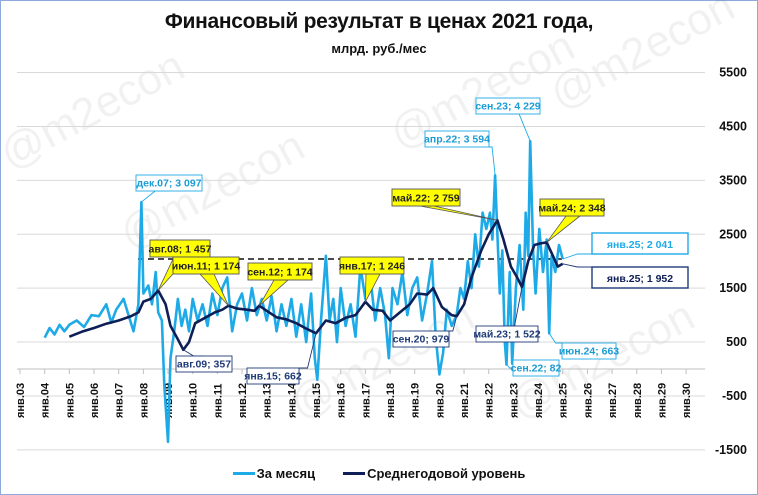 The width and height of the screenshot is (758, 495). Describe the element at coordinates (243, 400) in the screenshot. I see `x-tick-label: янв.12` at that location.